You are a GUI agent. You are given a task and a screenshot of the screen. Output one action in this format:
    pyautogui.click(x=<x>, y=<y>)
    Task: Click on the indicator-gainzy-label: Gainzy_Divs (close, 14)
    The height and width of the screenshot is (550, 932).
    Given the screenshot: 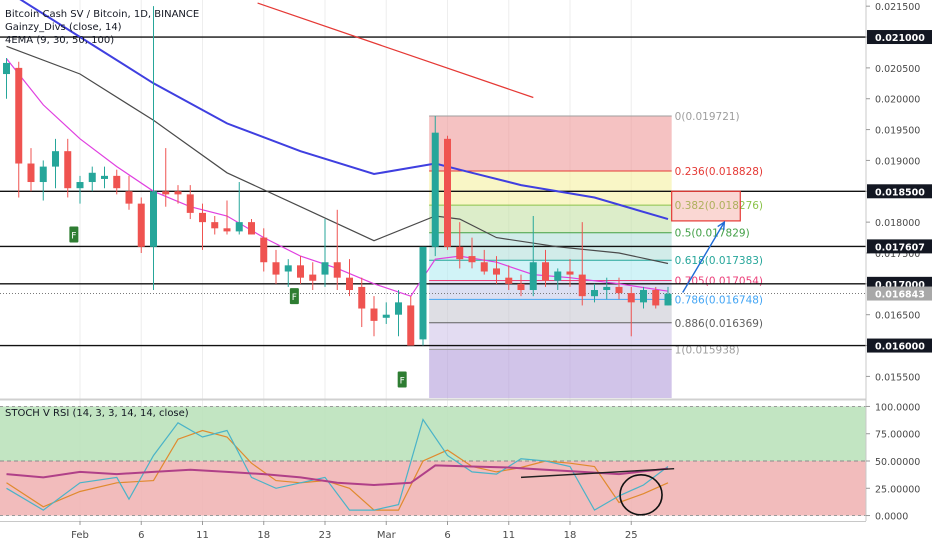 What is the action you would take?
    pyautogui.click(x=63, y=27)
    